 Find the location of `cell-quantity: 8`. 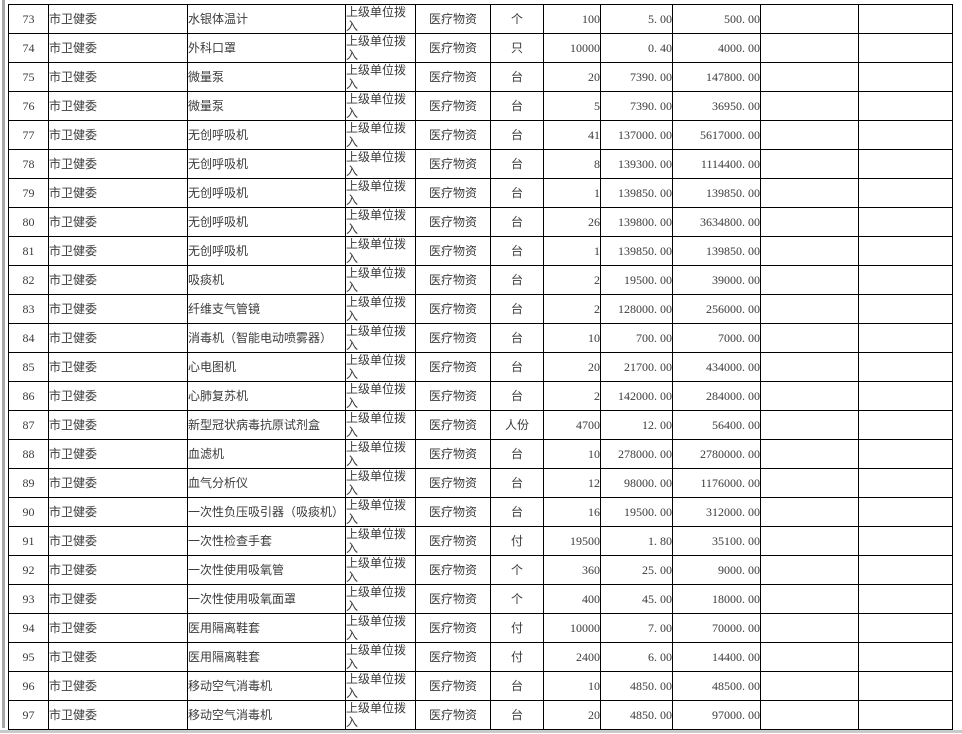

cell-quantity: 8 is located at coordinates (572, 164).